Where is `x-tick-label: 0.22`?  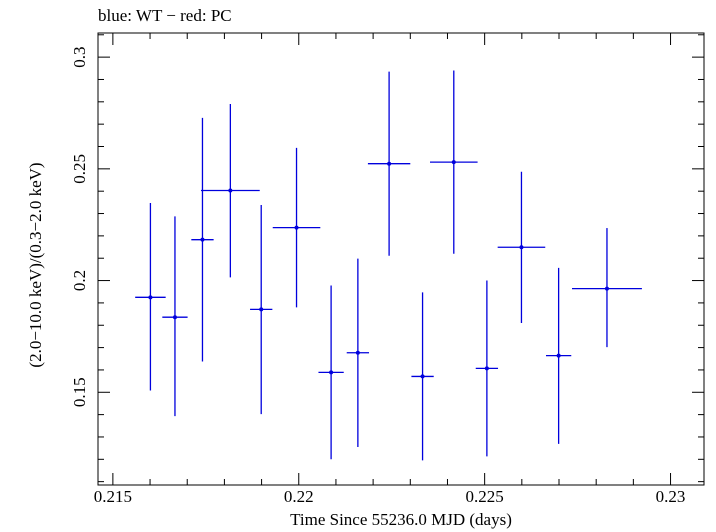
x-tick-label: 0.22 is located at coordinates (299, 496).